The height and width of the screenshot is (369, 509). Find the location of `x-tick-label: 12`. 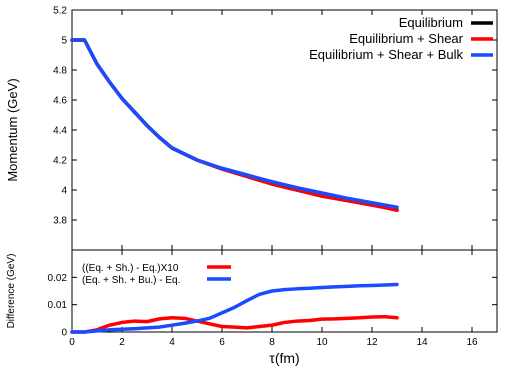

x-tick-label: 12 is located at coordinates (372, 342).